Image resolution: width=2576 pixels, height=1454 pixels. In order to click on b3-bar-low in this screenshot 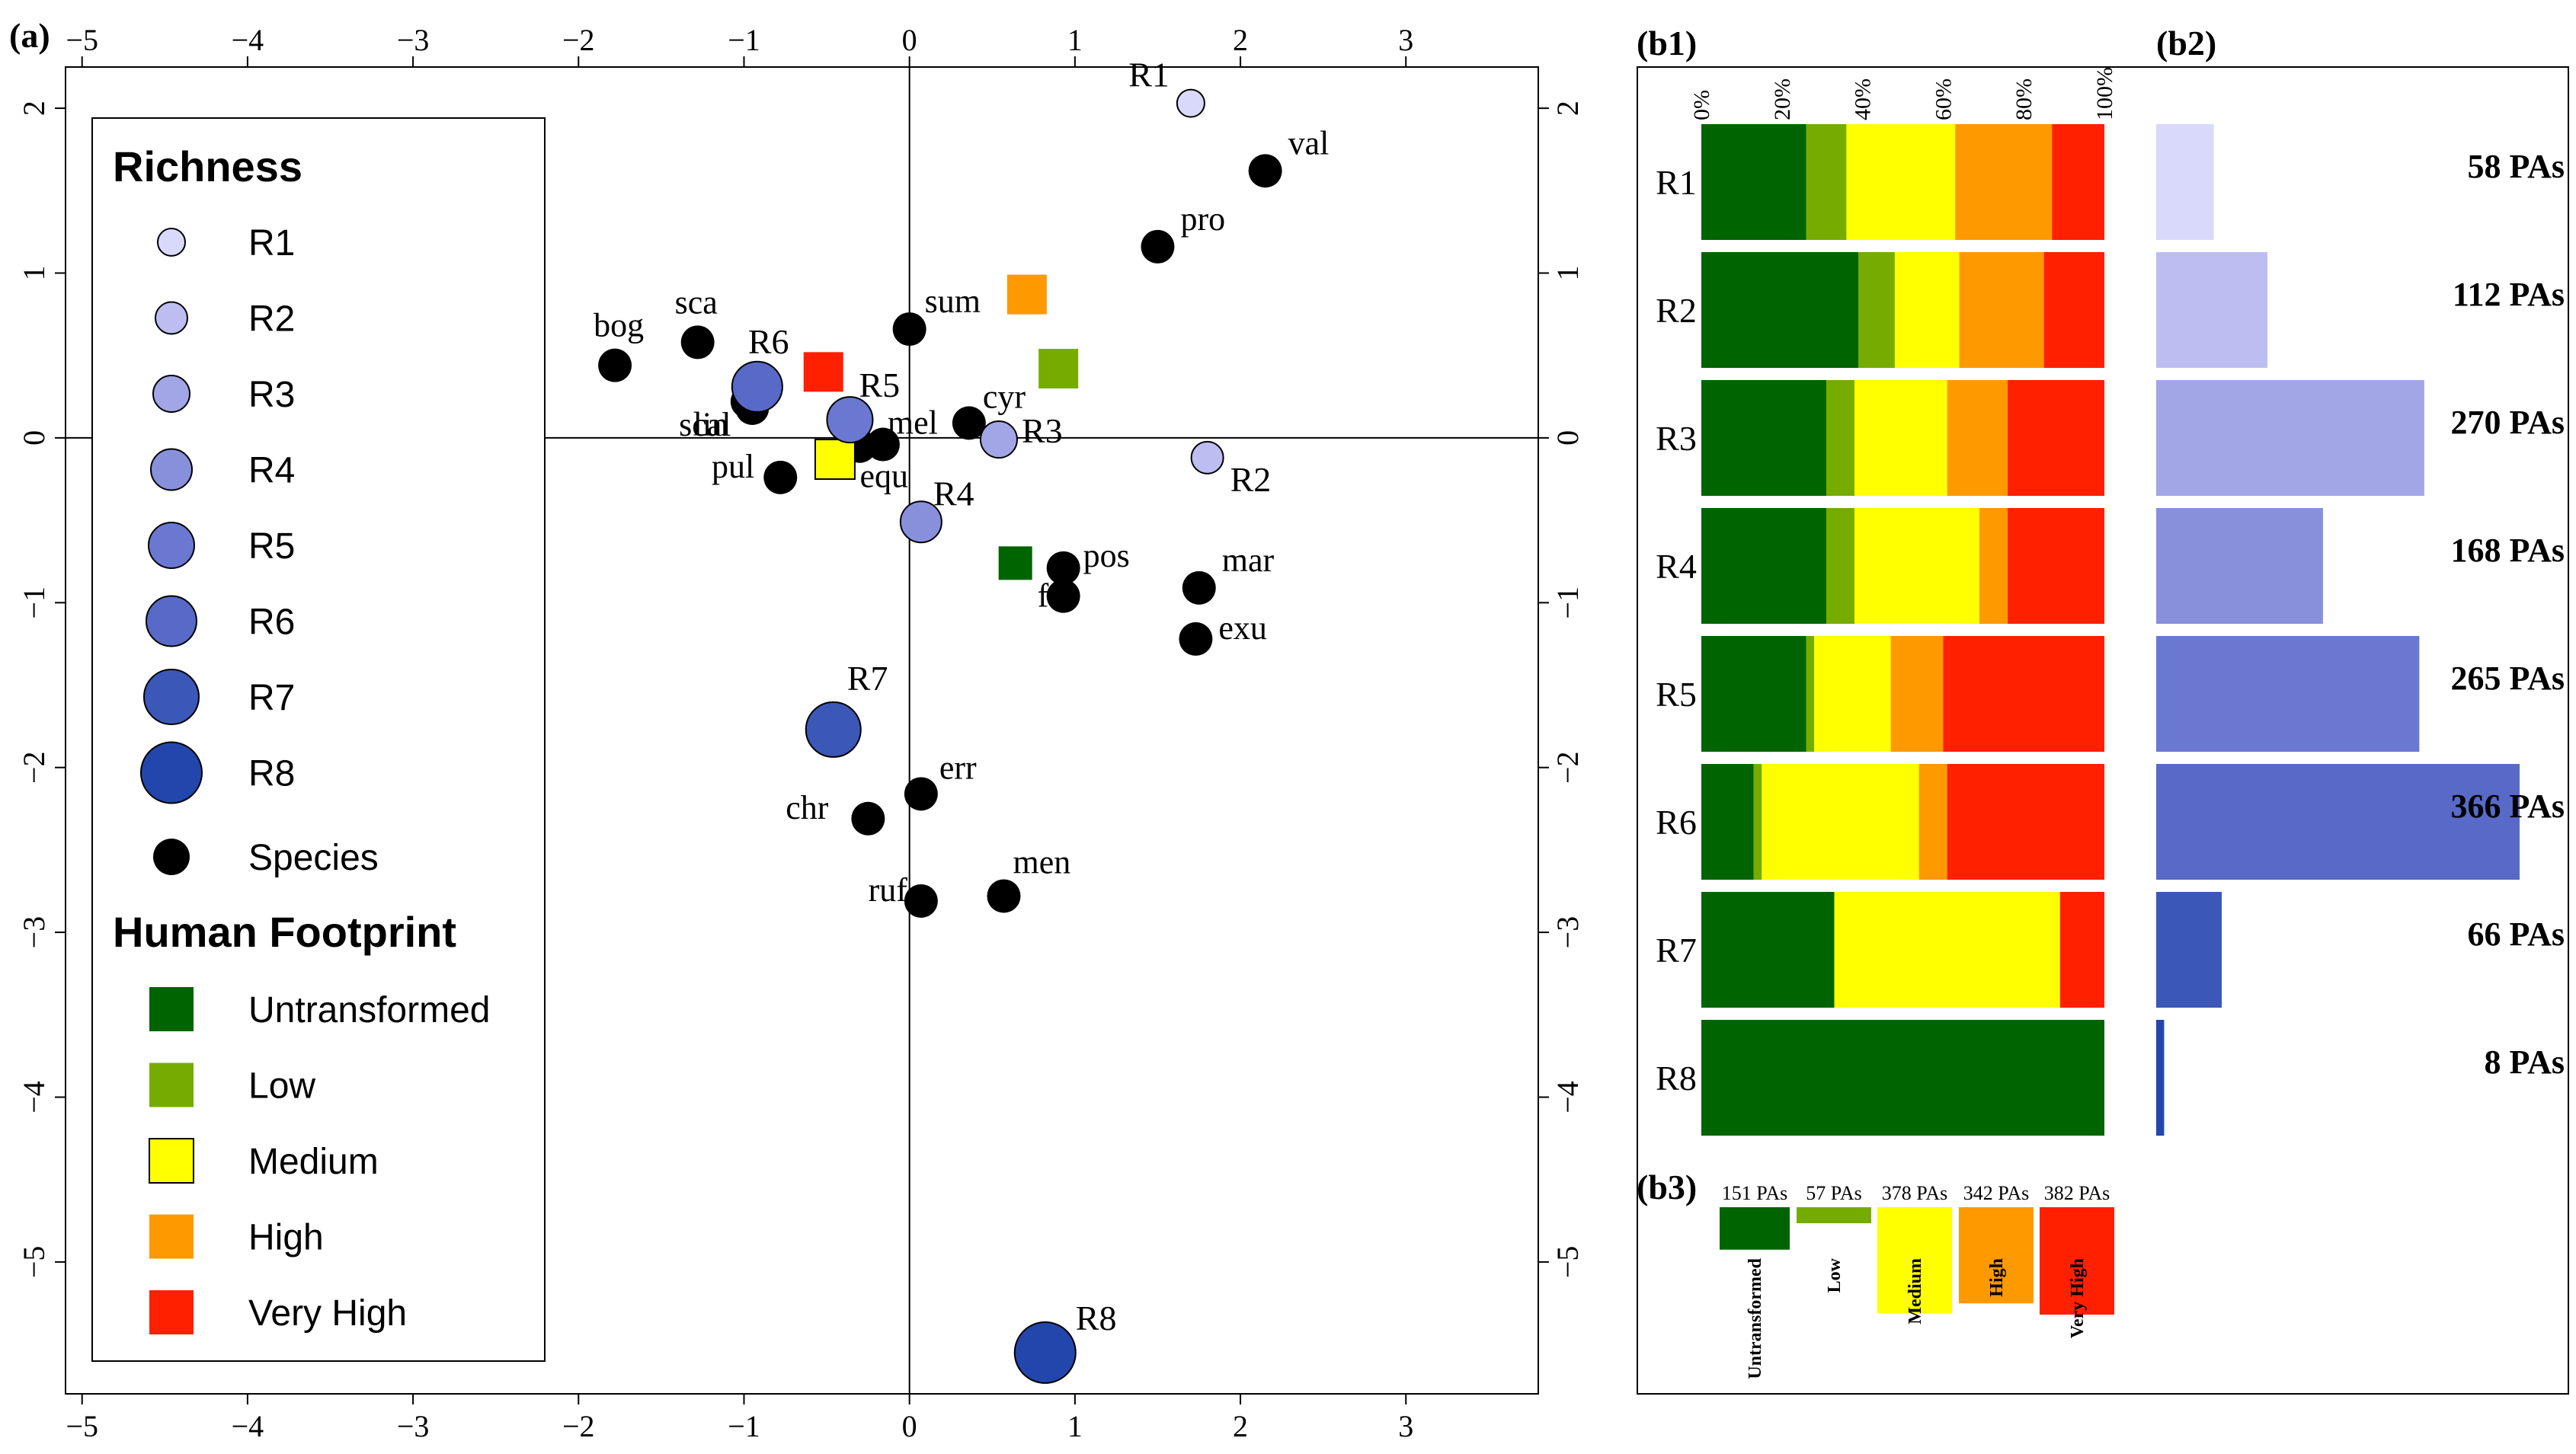, I will do `click(1834, 1215)`.